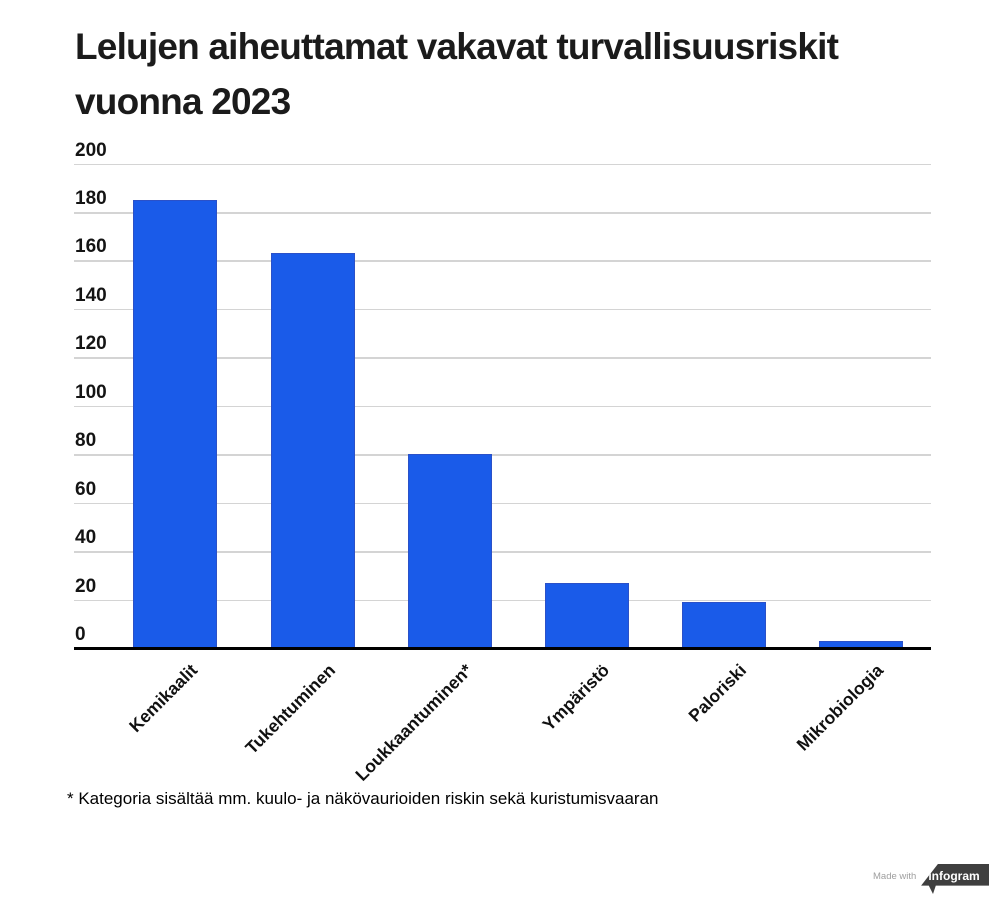 The image size is (1000, 901). Describe the element at coordinates (175, 423) in the screenshot. I see `bar-kemikaalit` at that location.